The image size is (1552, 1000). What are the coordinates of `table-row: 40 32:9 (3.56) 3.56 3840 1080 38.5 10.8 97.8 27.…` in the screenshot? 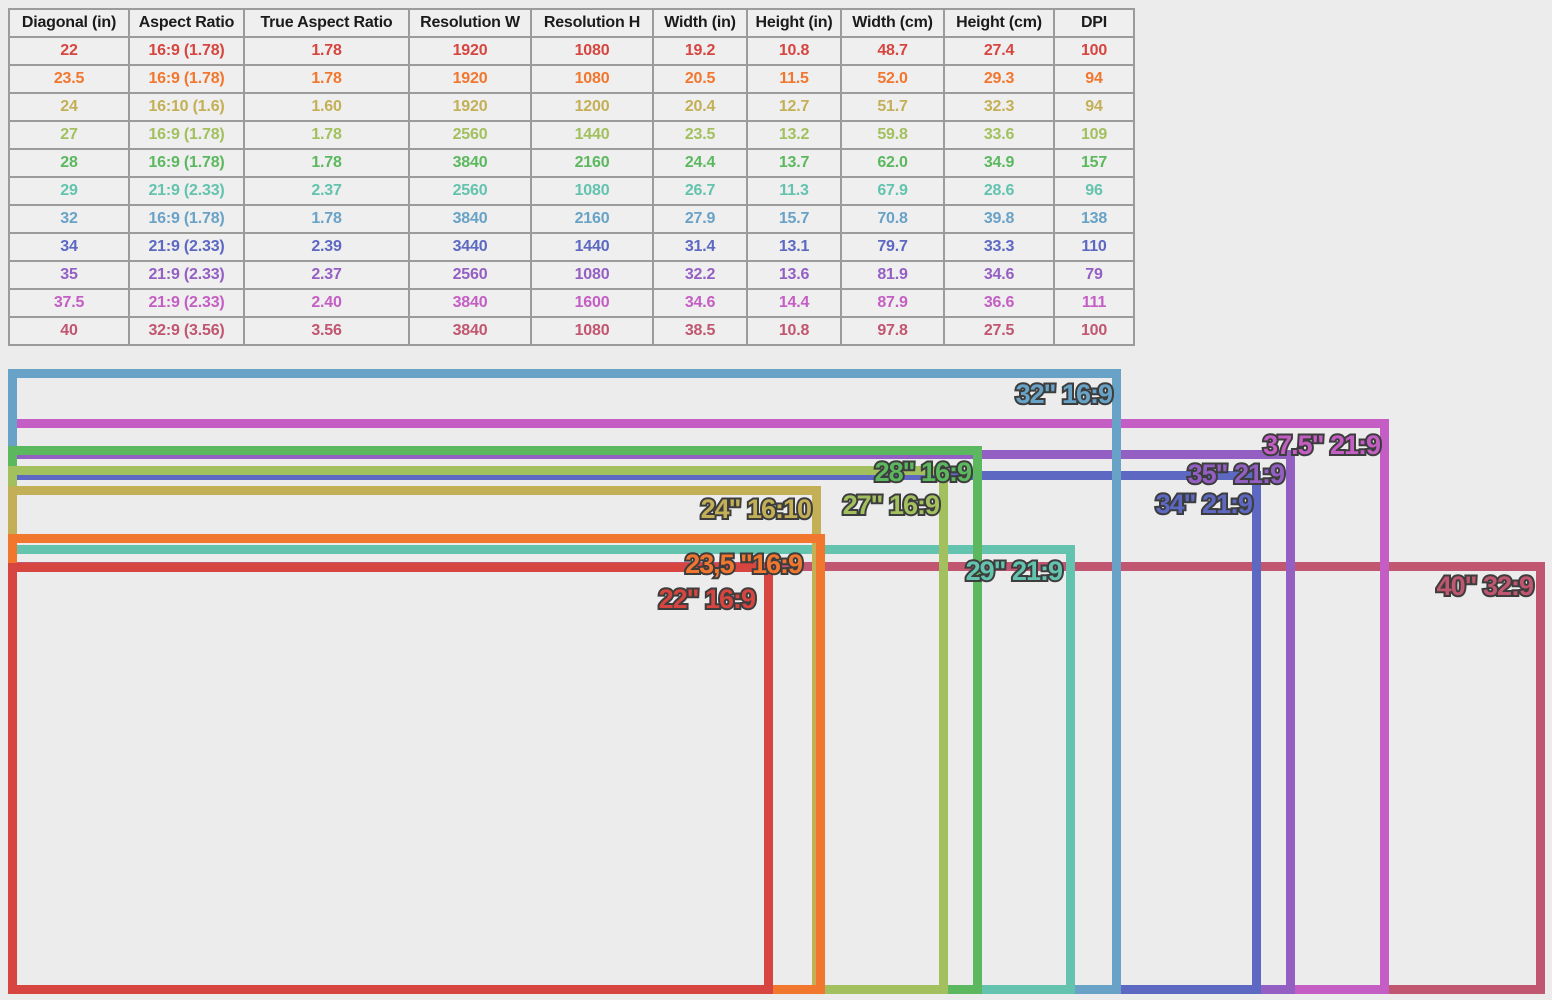 It's located at (571, 331).